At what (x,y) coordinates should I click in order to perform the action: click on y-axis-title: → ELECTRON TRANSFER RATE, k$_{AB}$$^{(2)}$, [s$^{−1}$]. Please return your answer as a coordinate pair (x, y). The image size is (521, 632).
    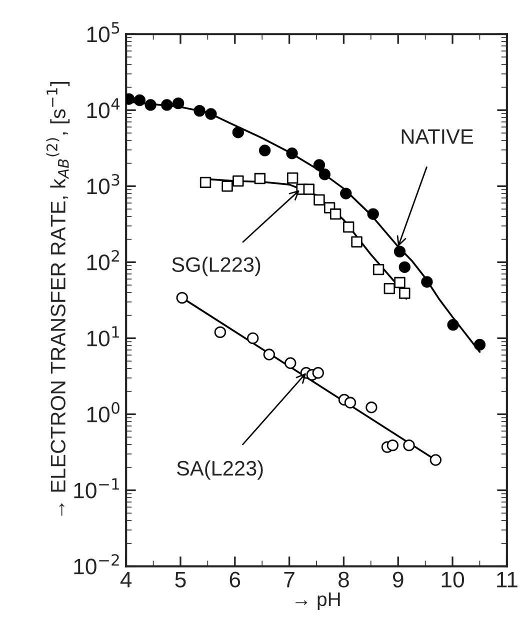
    Looking at the image, I should click on (58, 299).